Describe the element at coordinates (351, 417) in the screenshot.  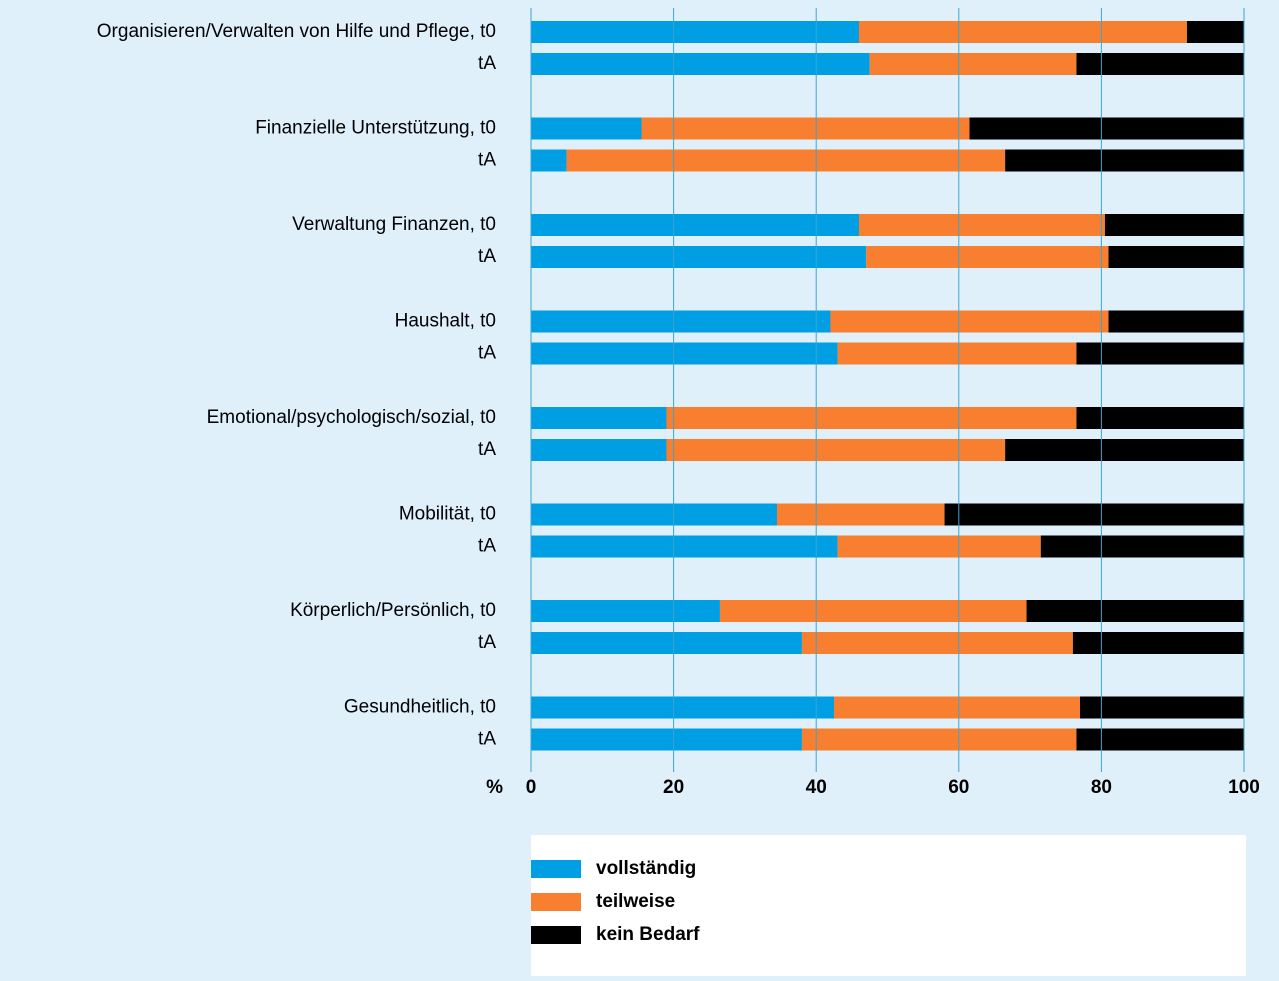
I see `y-tick-label: Emotional/psychologisch/sozial, t0` at that location.